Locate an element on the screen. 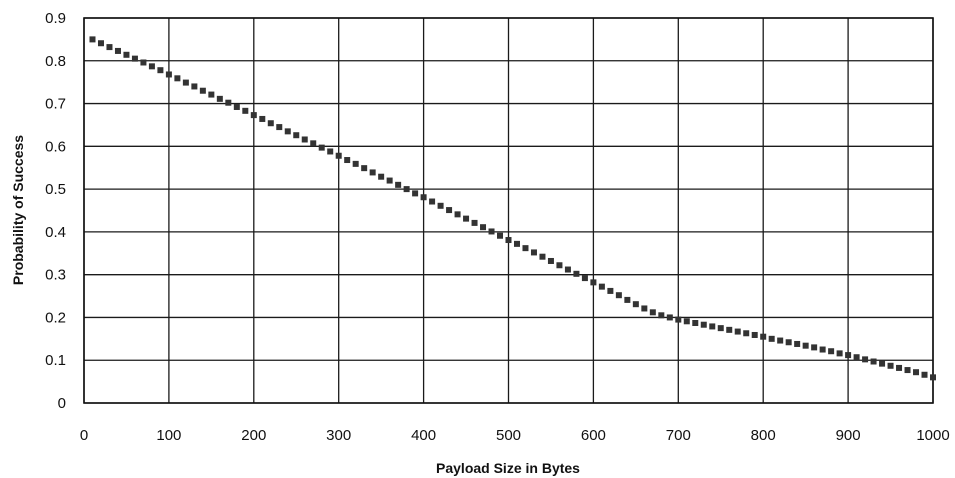 The width and height of the screenshot is (955, 478). y-tick-label: 0.5 is located at coordinates (55, 189).